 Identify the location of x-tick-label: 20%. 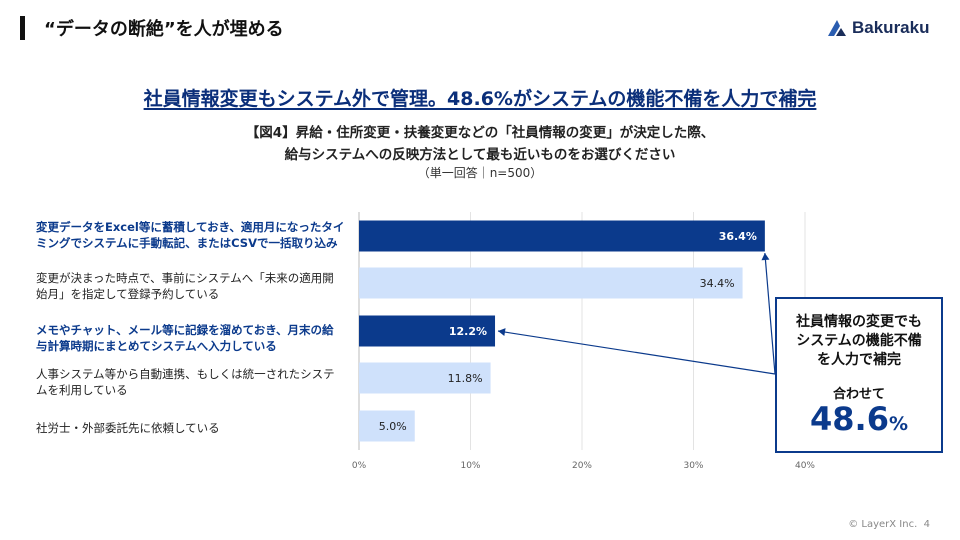
(582, 466).